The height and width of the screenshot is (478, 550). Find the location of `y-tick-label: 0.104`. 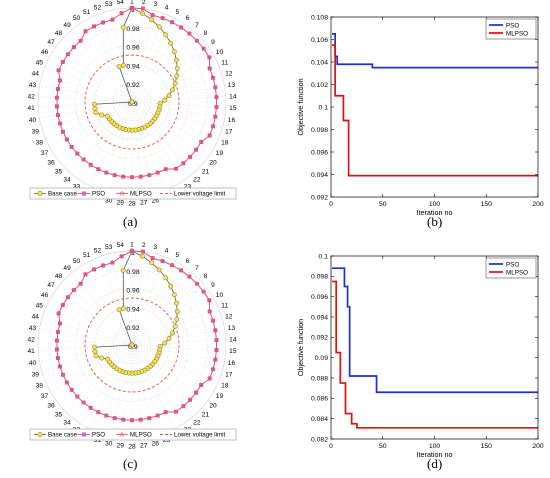

y-tick-label: 0.104 is located at coordinates (319, 62).